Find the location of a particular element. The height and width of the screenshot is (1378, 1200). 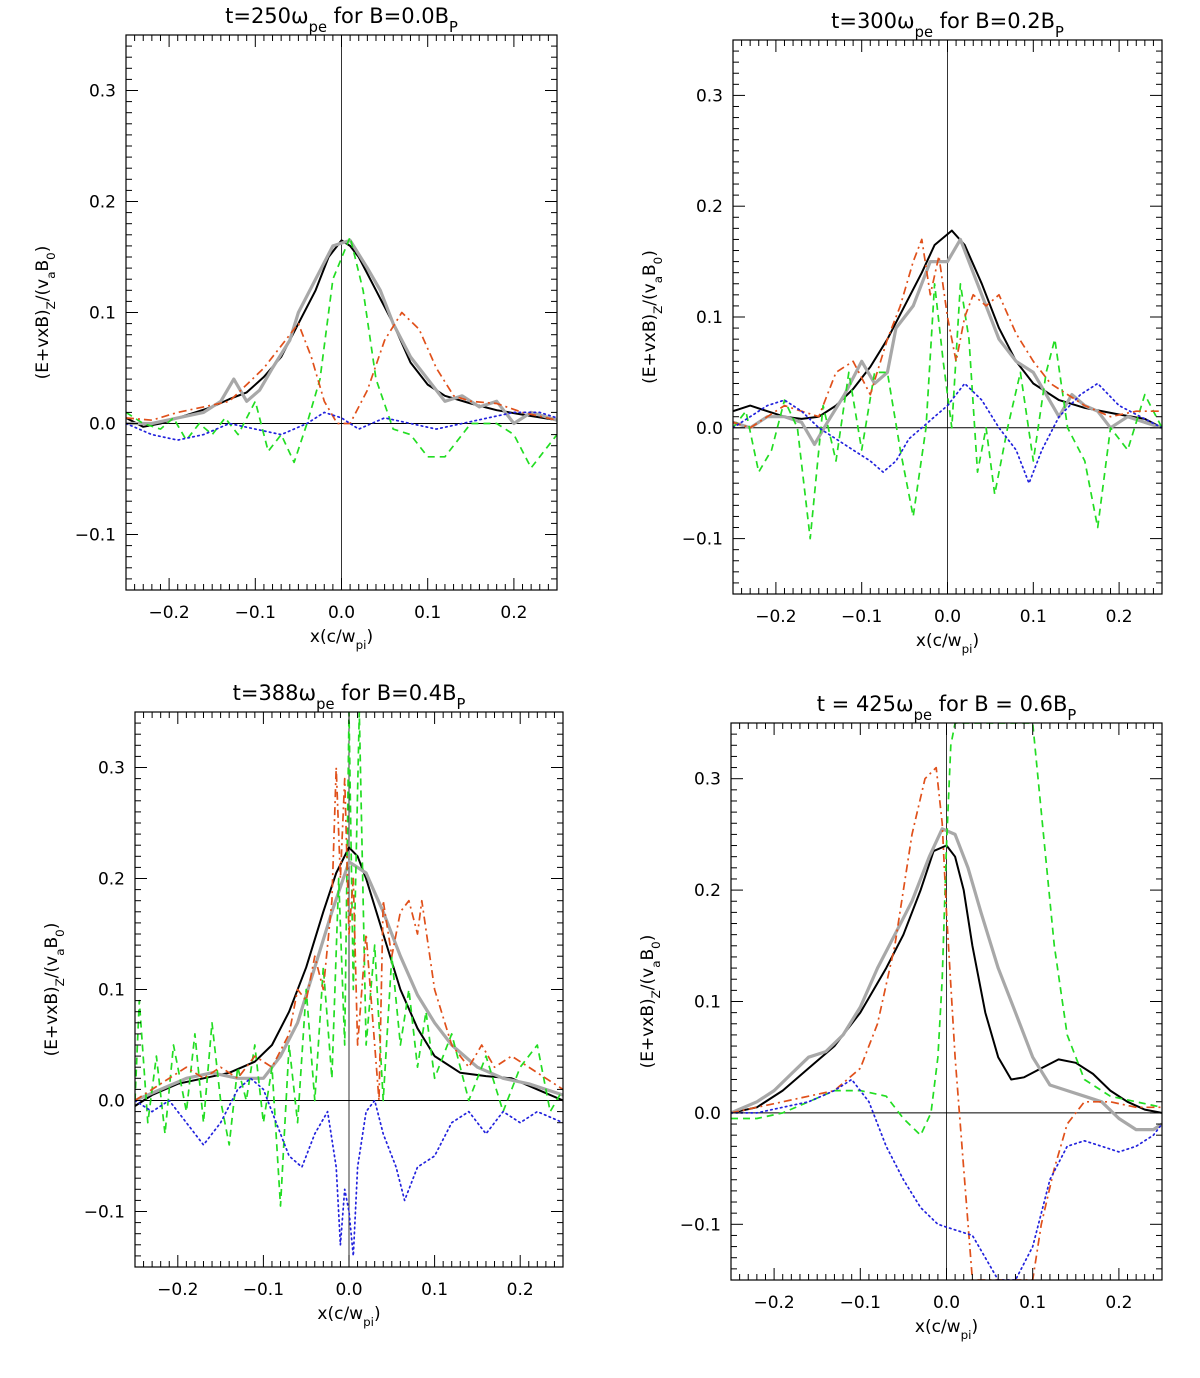

chart-title: t=300ωpe for B=0.2BP is located at coordinates (947, 25).